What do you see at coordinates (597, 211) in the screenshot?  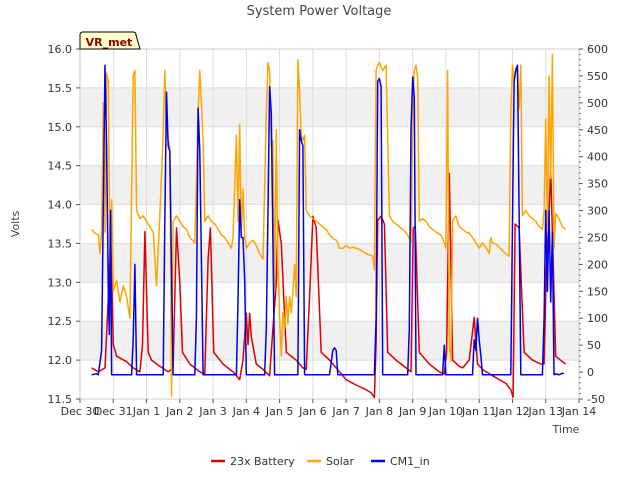 I see `y-right-tick-label: 300` at bounding box center [597, 211].